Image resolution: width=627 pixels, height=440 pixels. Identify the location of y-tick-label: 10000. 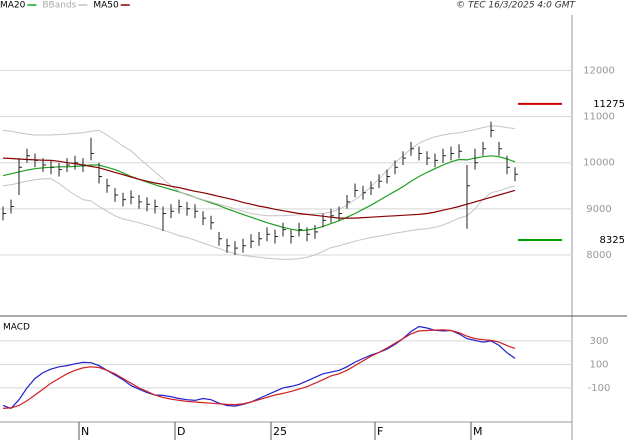
(599, 163).